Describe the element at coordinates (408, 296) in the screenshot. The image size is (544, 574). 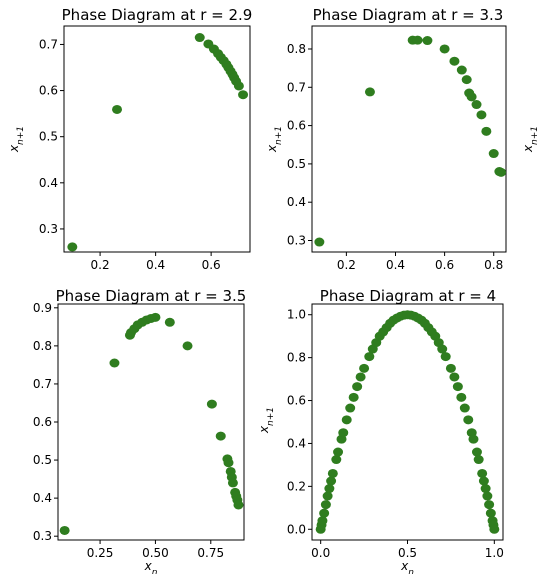
I see `chart-title: Phase Diagram at r = 4` at that location.